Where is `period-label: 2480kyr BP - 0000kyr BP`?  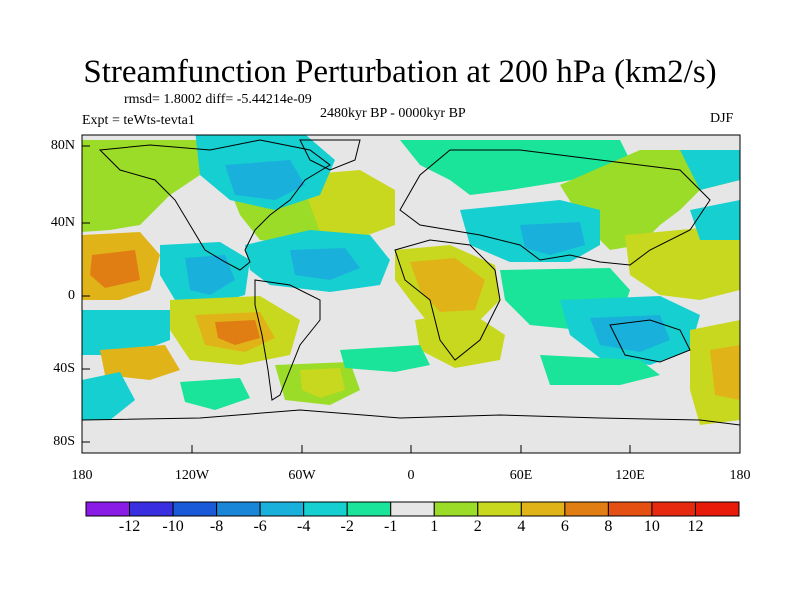 period-label: 2480kyr BP - 0000kyr BP is located at coordinates (393, 113).